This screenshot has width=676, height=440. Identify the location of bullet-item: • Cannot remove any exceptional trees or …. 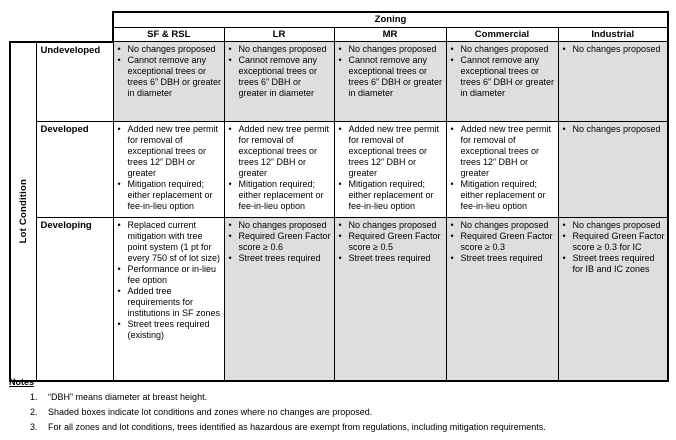
(502, 77).